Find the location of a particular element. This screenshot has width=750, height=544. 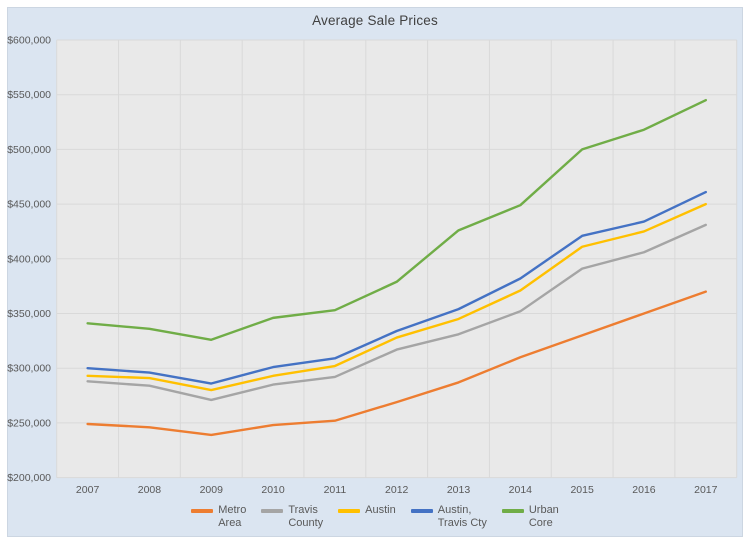

legend-swatch-urban-core is located at coordinates (512, 511).